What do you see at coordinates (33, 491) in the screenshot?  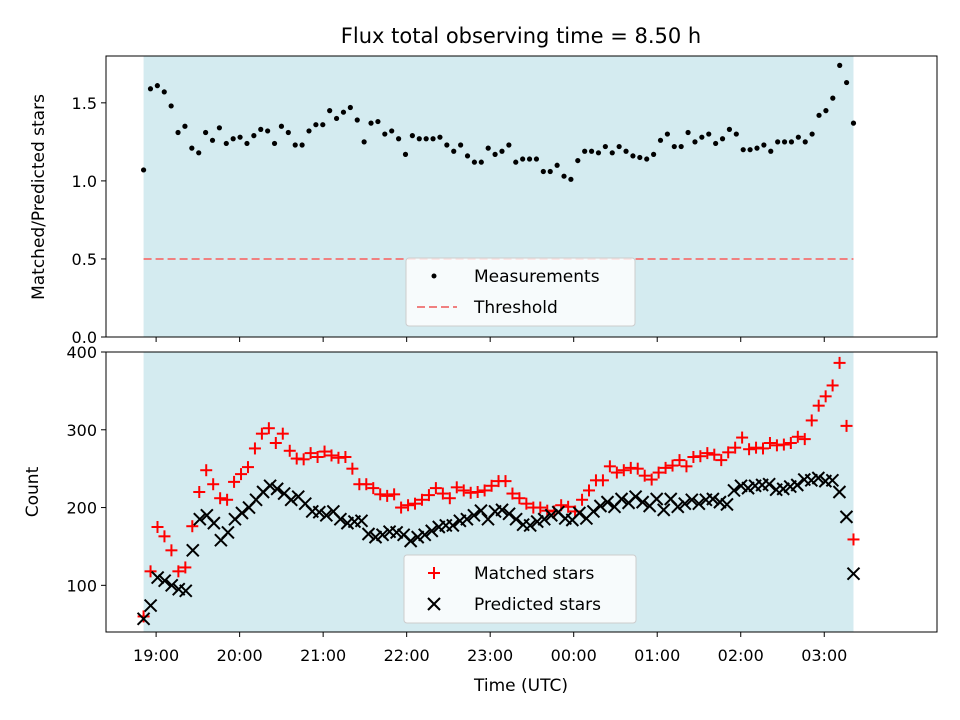 I see `bottom-y-axis-label: Count` at bounding box center [33, 491].